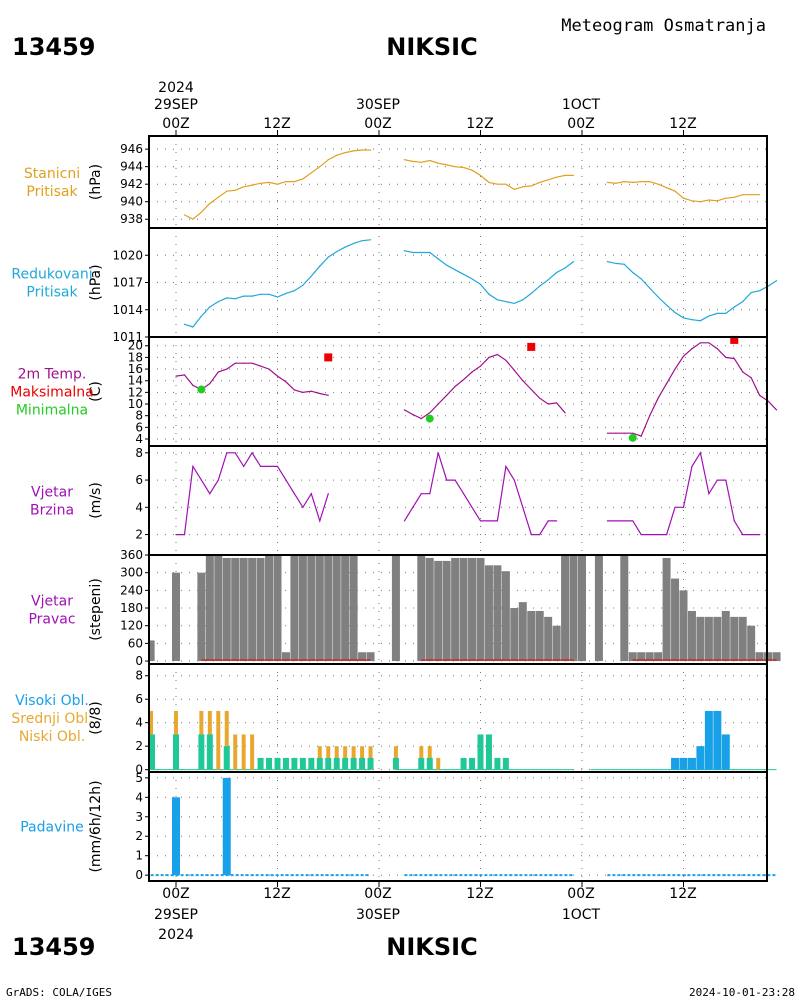 The height and width of the screenshot is (1000, 800). What do you see at coordinates (378, 915) in the screenshot?
I see `bottom-date-2: 30SEP` at bounding box center [378, 915].